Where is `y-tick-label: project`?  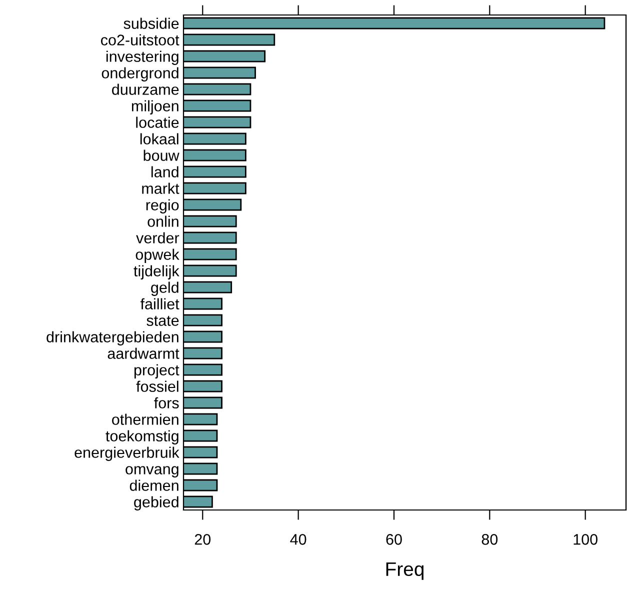 y-tick-label: project is located at coordinates (157, 371).